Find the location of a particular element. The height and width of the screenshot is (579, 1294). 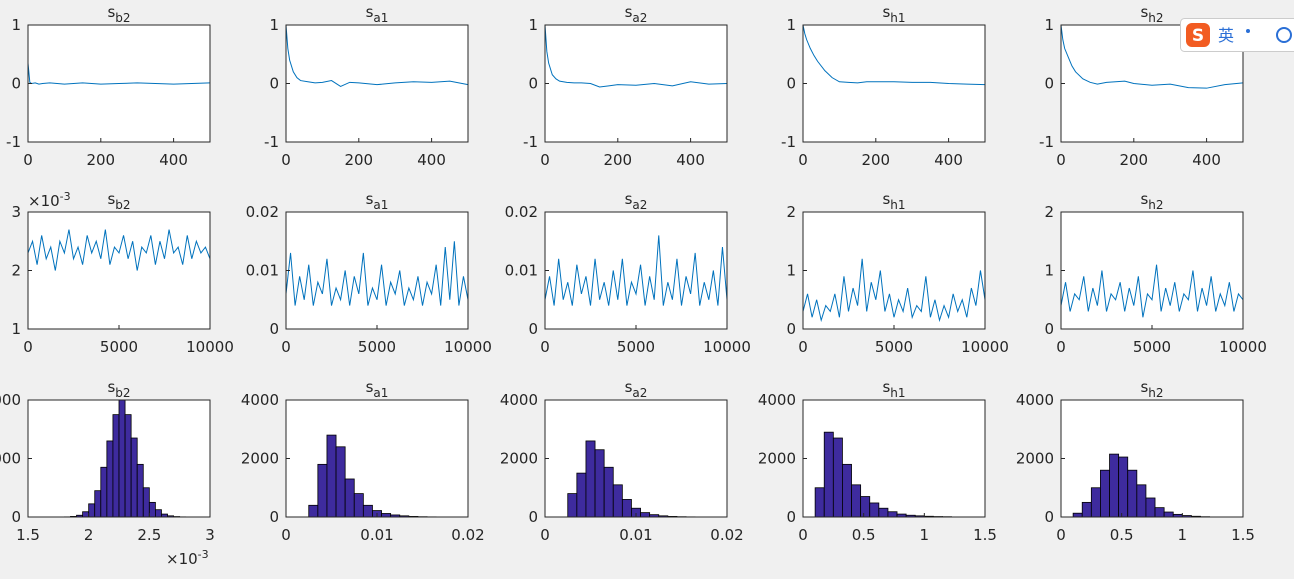

y-exponent-label: ×10⁻³ is located at coordinates (49, 200).